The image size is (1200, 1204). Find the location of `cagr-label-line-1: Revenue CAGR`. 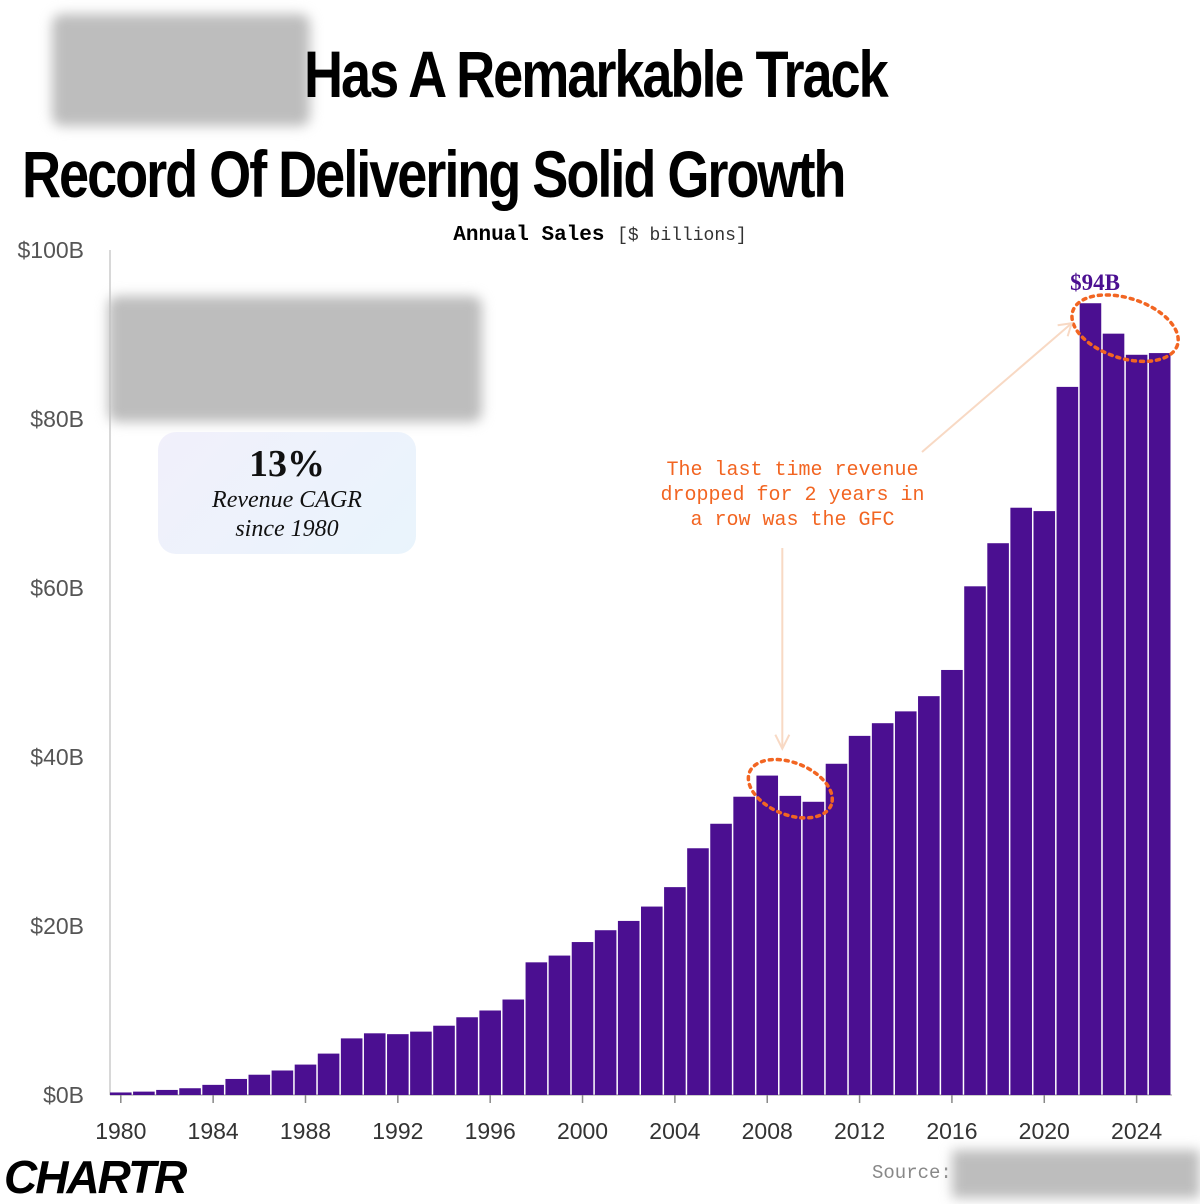

cagr-label-line-1: Revenue CAGR is located at coordinates (287, 500).